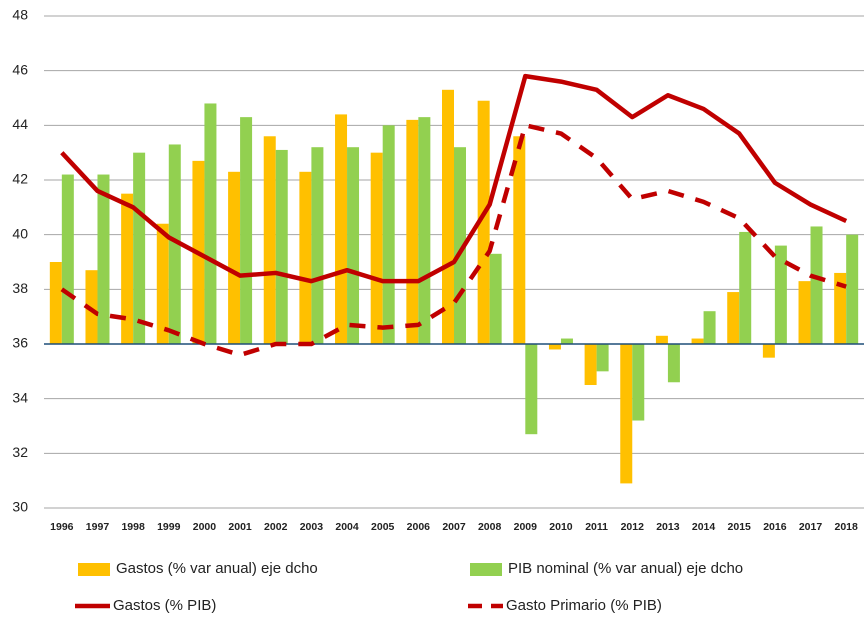  What do you see at coordinates (704, 527) in the screenshot?
I see `x-tick-label: 2014` at bounding box center [704, 527].